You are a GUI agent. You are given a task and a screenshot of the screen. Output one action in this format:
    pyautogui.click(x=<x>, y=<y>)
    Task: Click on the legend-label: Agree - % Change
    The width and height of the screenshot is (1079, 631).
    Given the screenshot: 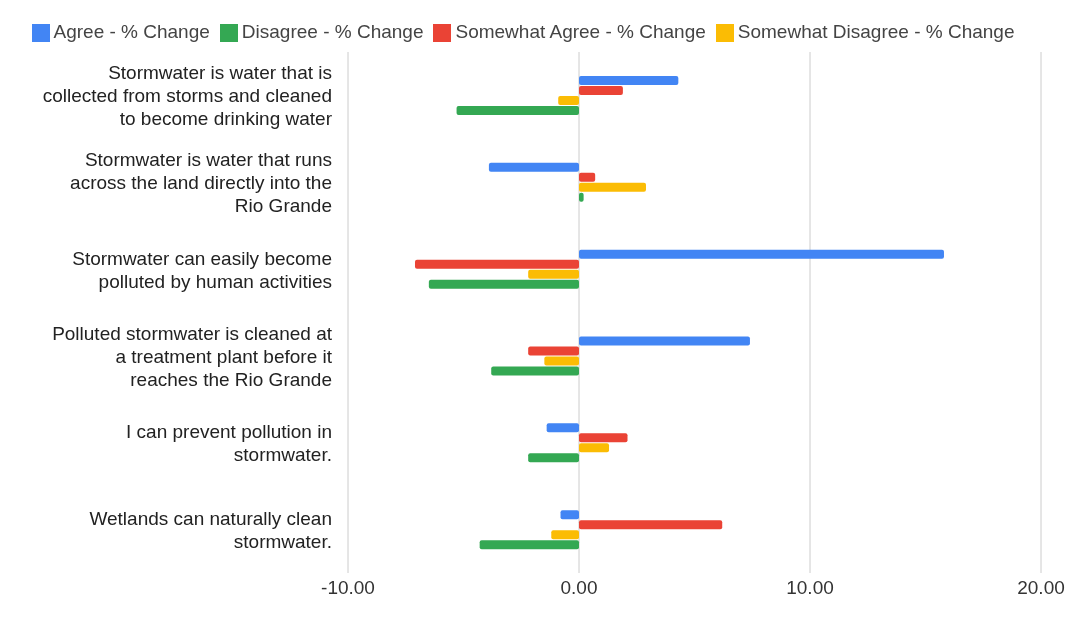 What is the action you would take?
    pyautogui.click(x=131, y=31)
    